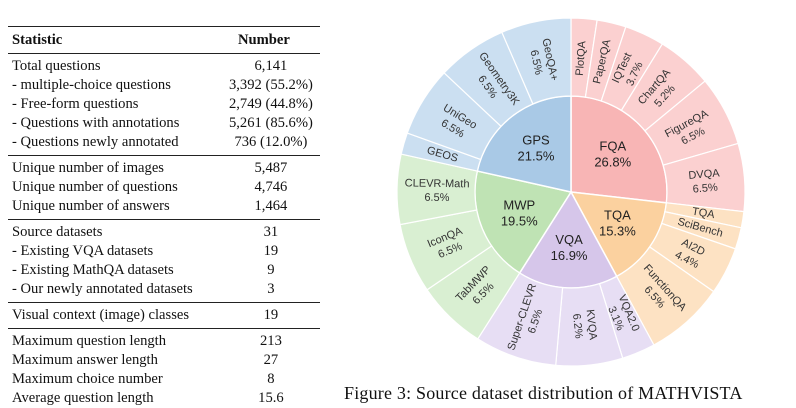 The width and height of the screenshot is (796, 408). I want to click on category-name-label: VQA, so click(569, 239).